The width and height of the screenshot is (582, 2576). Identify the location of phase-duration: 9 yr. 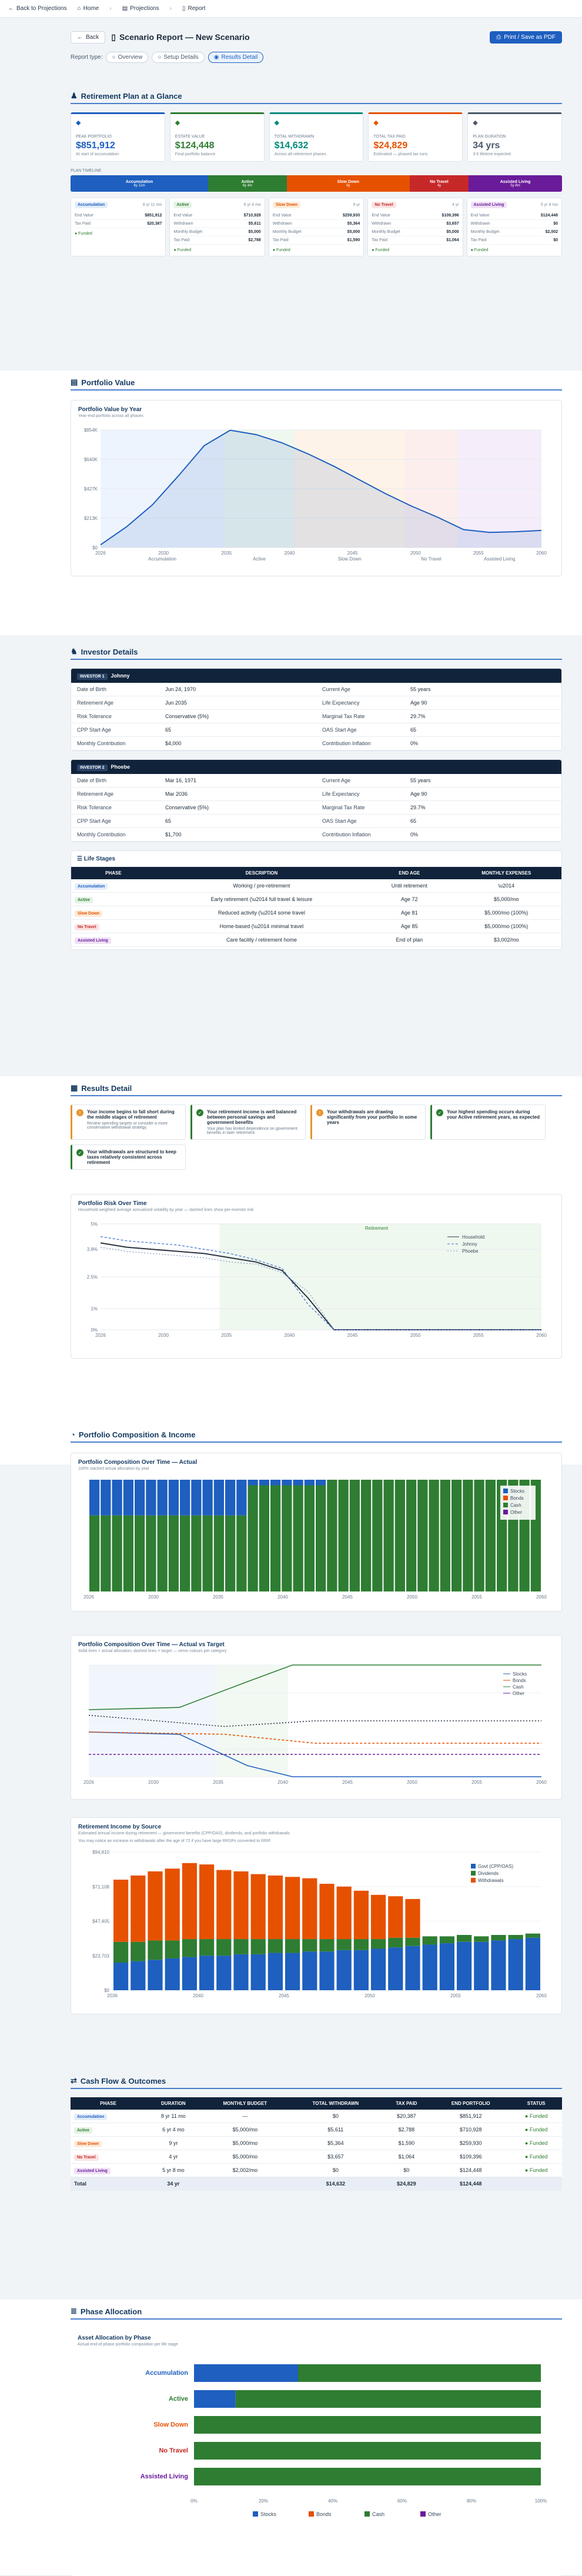
(356, 205).